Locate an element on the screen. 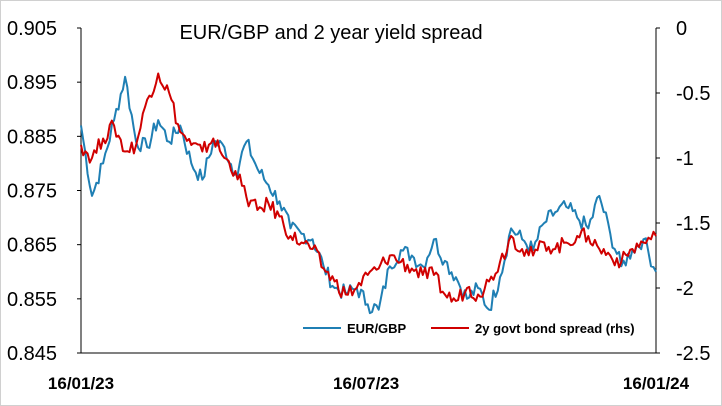 The image size is (722, 406). x-tick-label: 16/07/23 is located at coordinates (366, 383).